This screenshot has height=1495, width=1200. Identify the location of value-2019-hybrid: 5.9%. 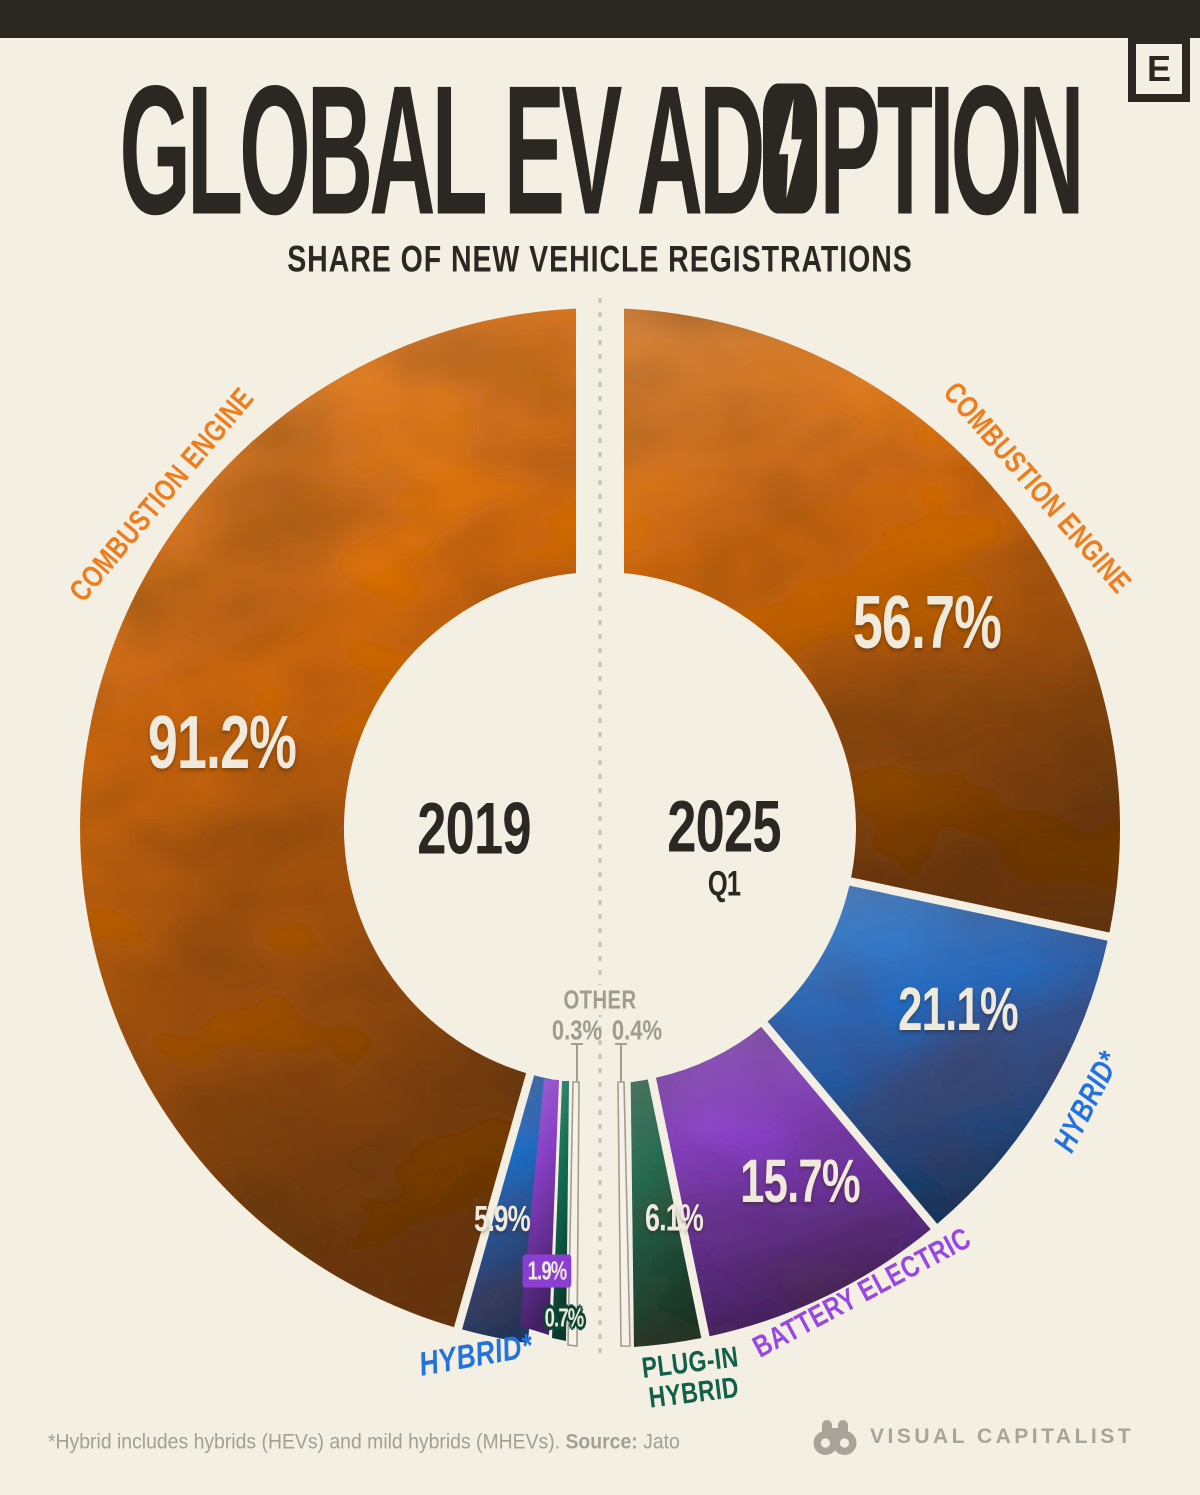
(502, 1218).